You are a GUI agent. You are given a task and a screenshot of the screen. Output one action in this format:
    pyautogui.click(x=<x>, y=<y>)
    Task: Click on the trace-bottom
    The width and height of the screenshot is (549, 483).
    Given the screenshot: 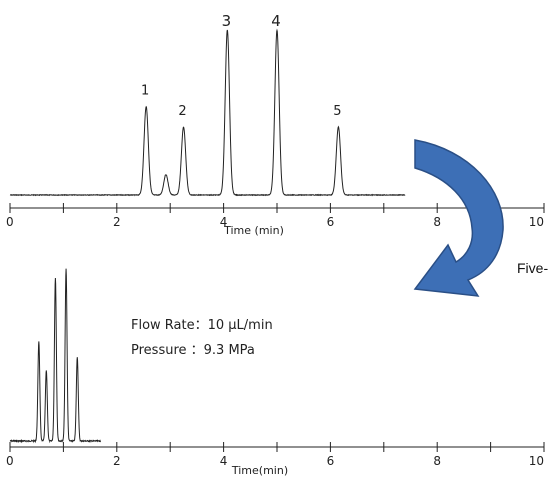 What is the action you would take?
    pyautogui.click(x=55, y=356)
    